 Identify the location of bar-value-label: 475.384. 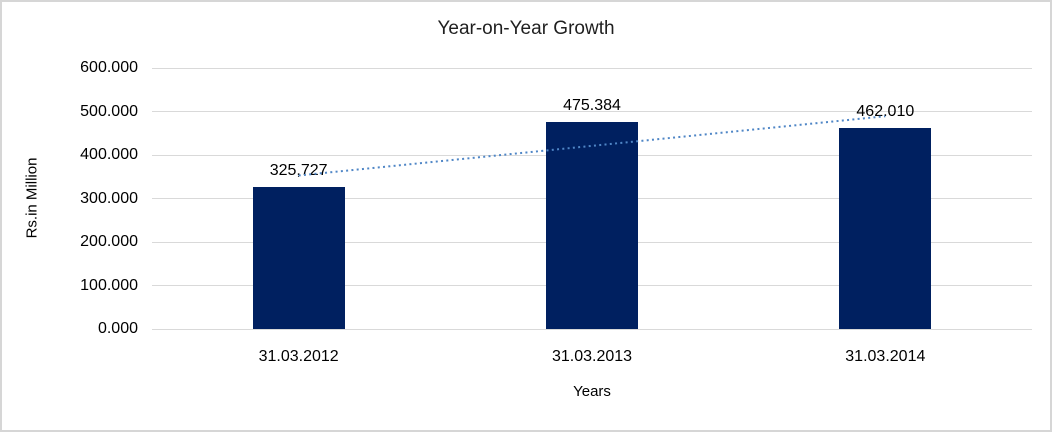
(592, 106).